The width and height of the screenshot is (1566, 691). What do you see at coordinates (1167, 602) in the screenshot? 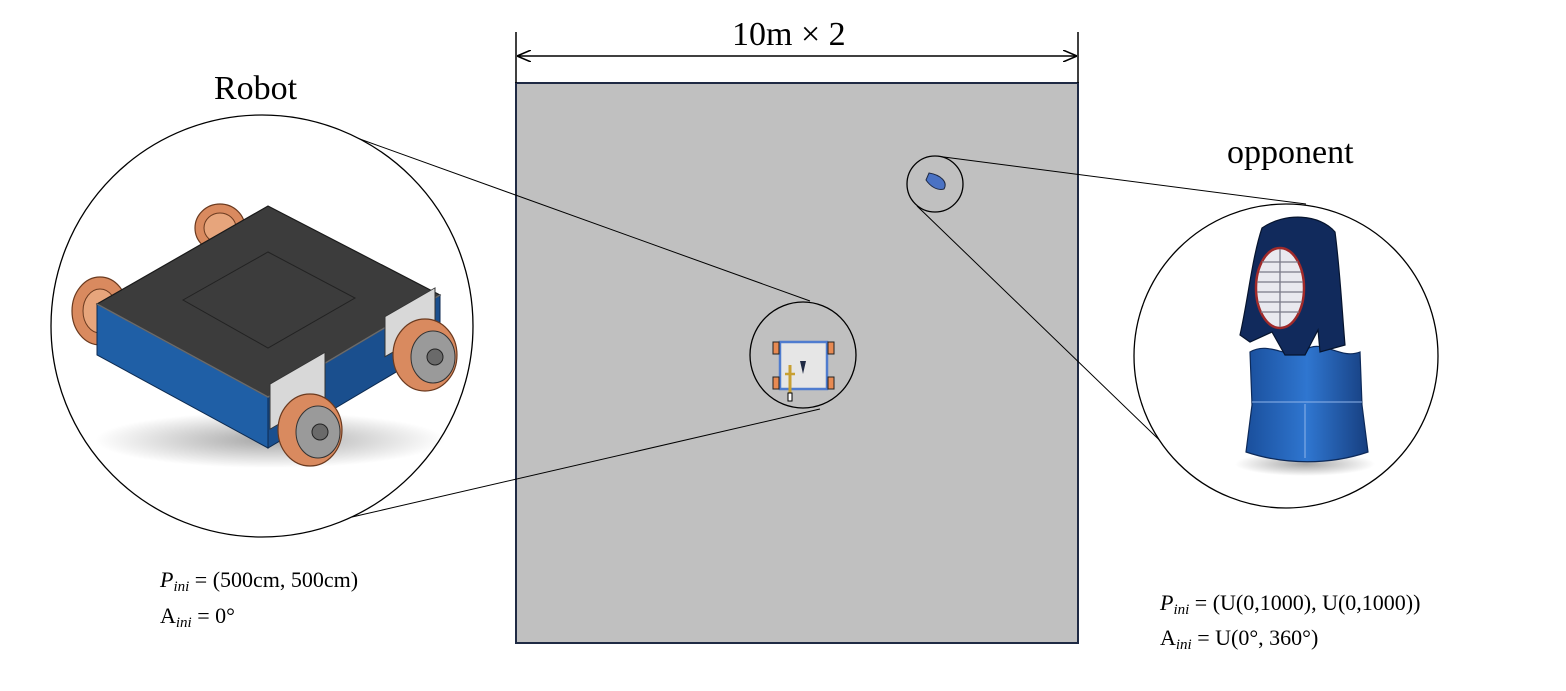
I see `opponent-position-symbol: P` at bounding box center [1167, 602].